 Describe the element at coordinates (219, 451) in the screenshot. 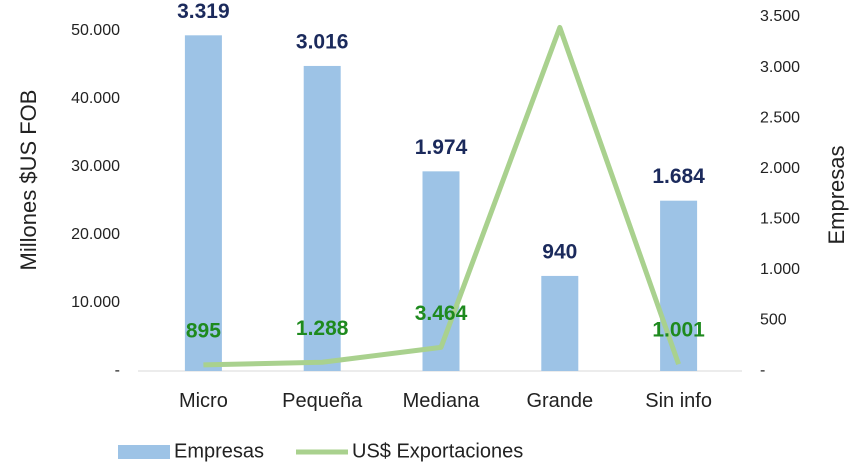

I see `legend-label: Empresas` at that location.